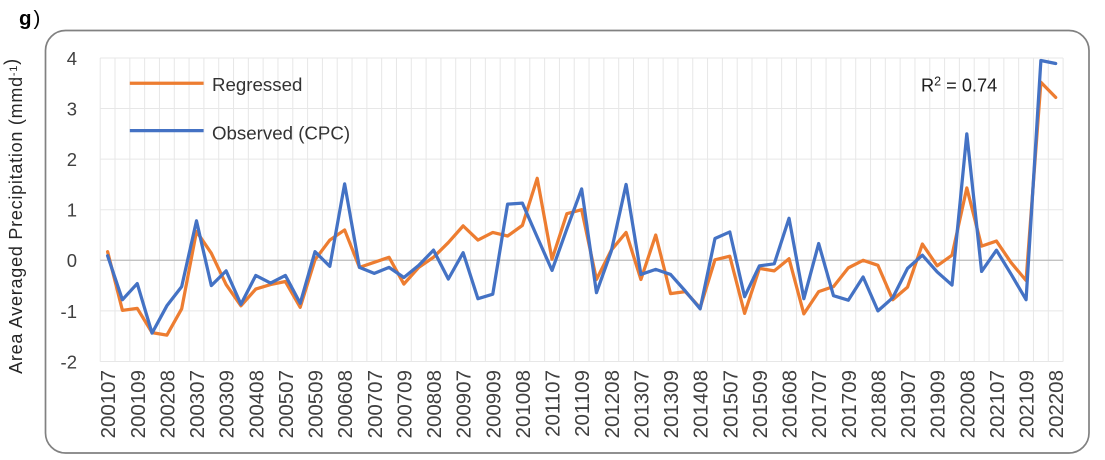 The height and width of the screenshot is (460, 1105). I want to click on svg-text: 201507, so click(730, 404).